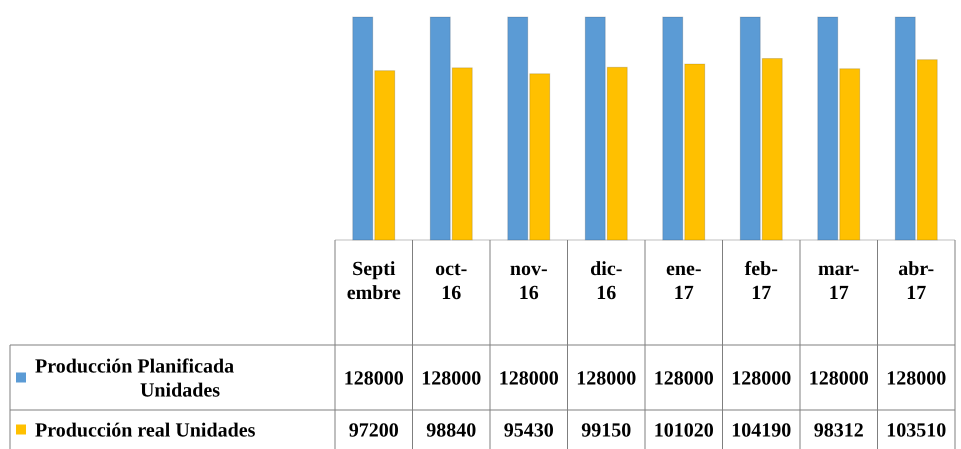 Image resolution: width=961 pixels, height=449 pixels. What do you see at coordinates (839, 281) in the screenshot?
I see `x-tick-label: mar-17` at bounding box center [839, 281].